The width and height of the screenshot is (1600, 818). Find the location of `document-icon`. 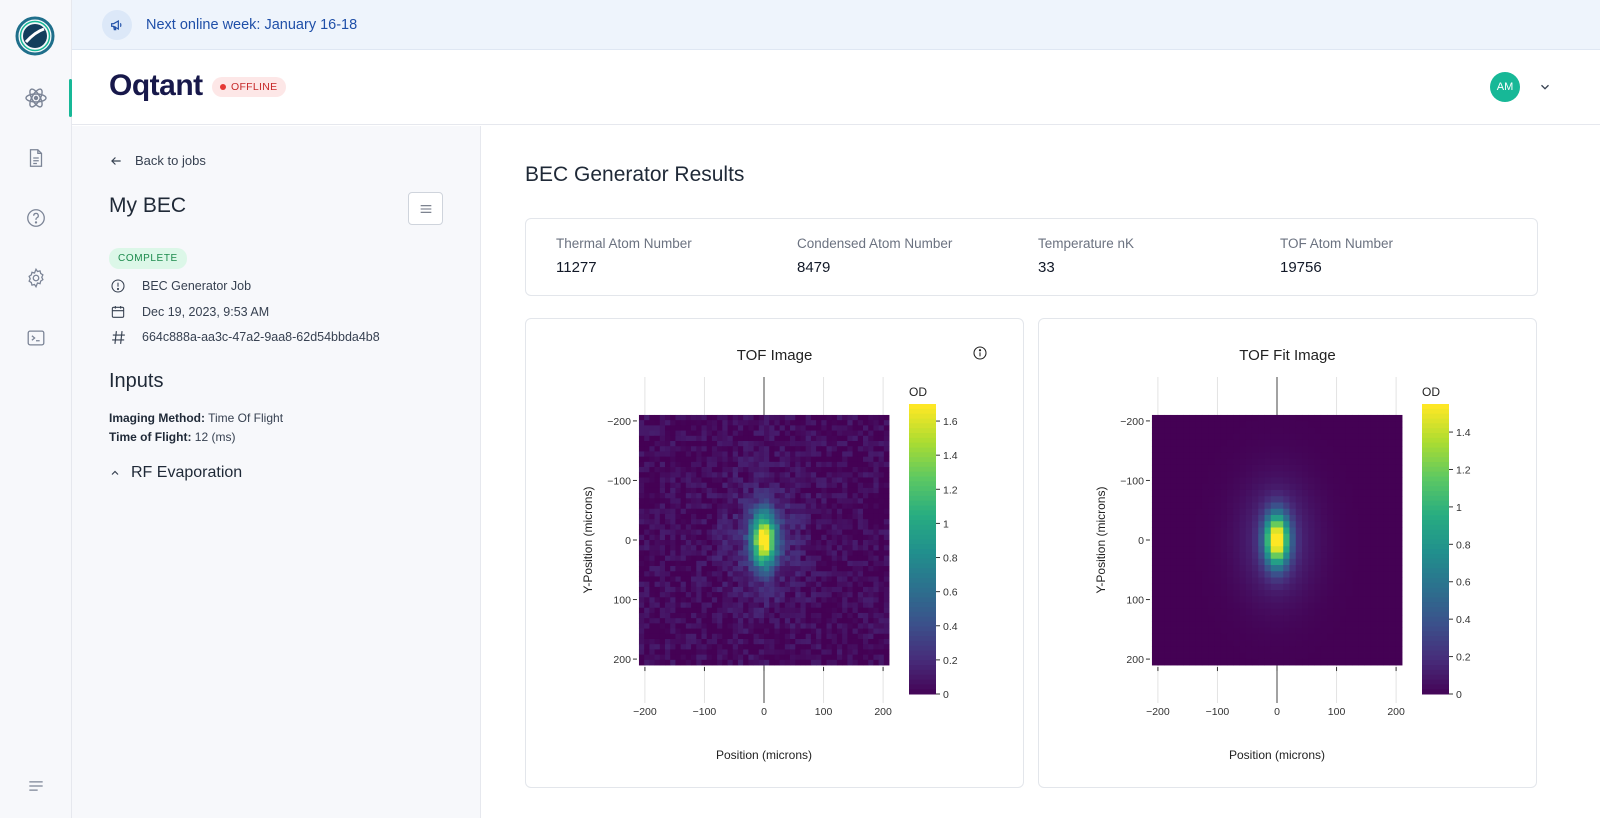

document-icon is located at coordinates (36, 158).